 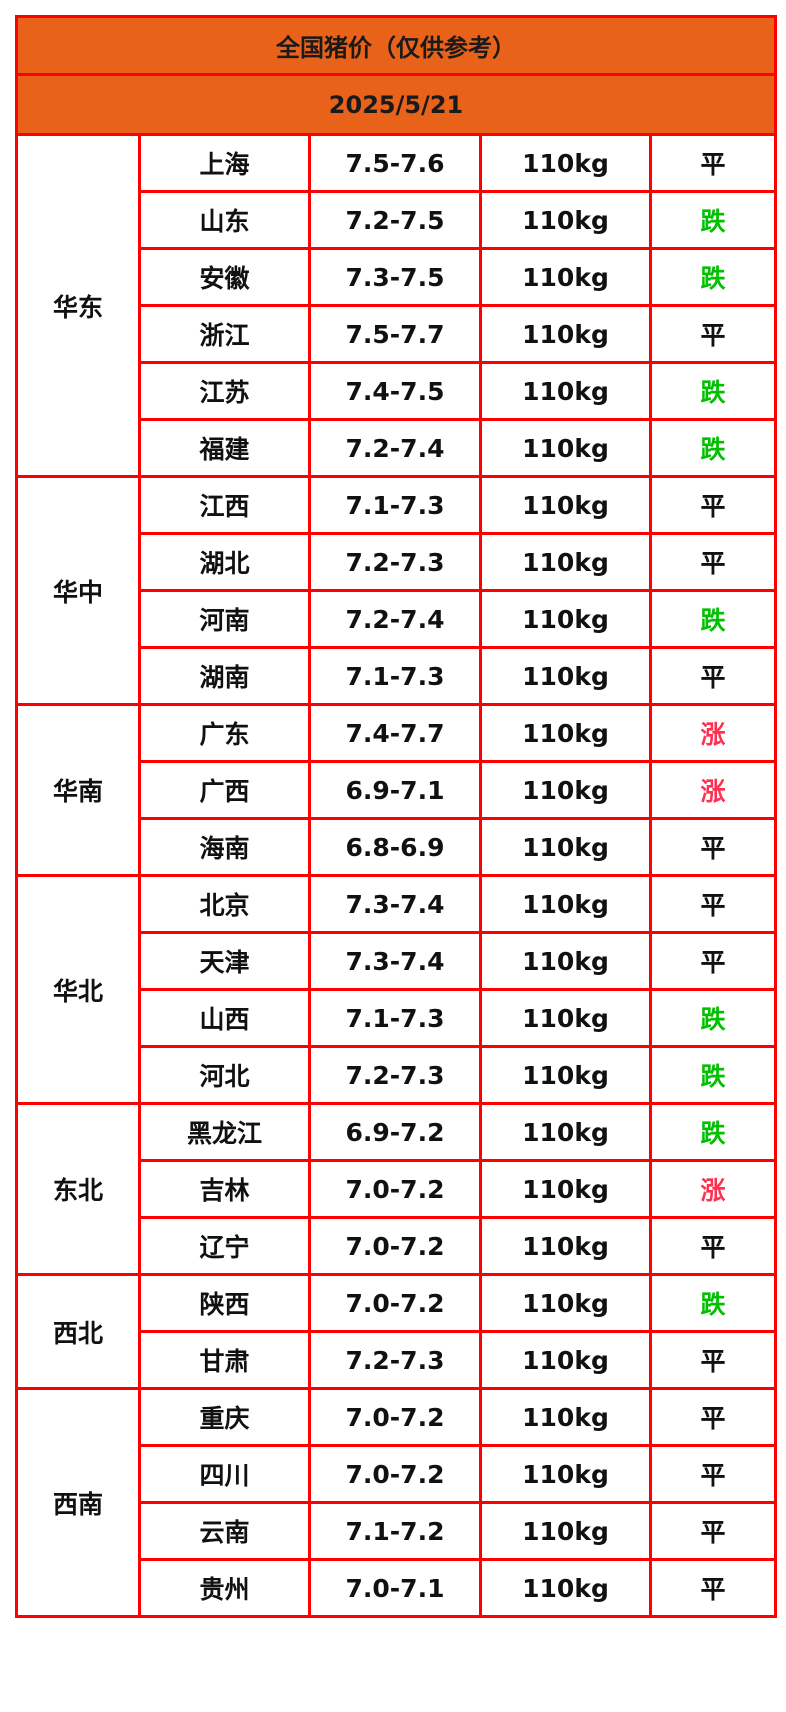 What do you see at coordinates (395, 733) in the screenshot?
I see `price-cell: 7.4-7.7` at bounding box center [395, 733].